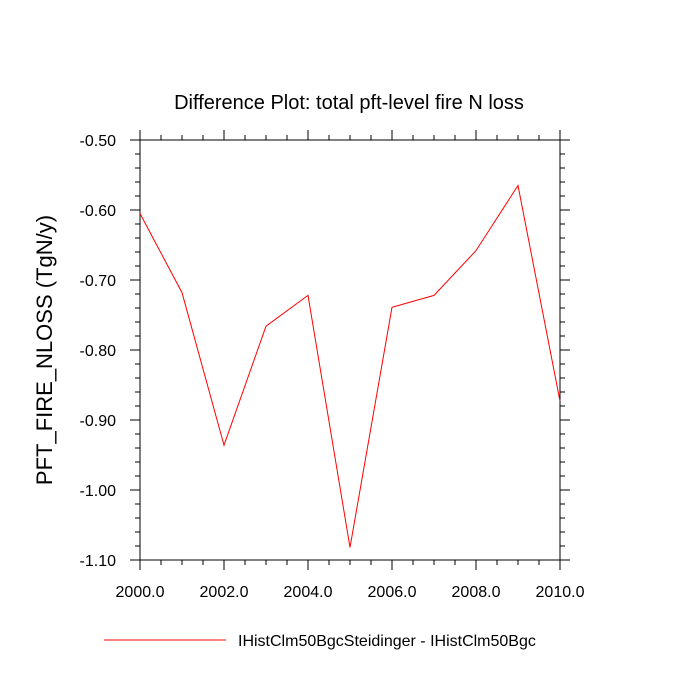  I want to click on y-tick-label: -0.90, so click(98, 421).